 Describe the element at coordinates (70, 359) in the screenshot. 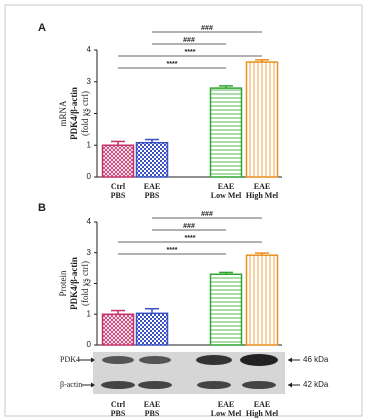

I see `blot-row-label: PDK4` at that location.